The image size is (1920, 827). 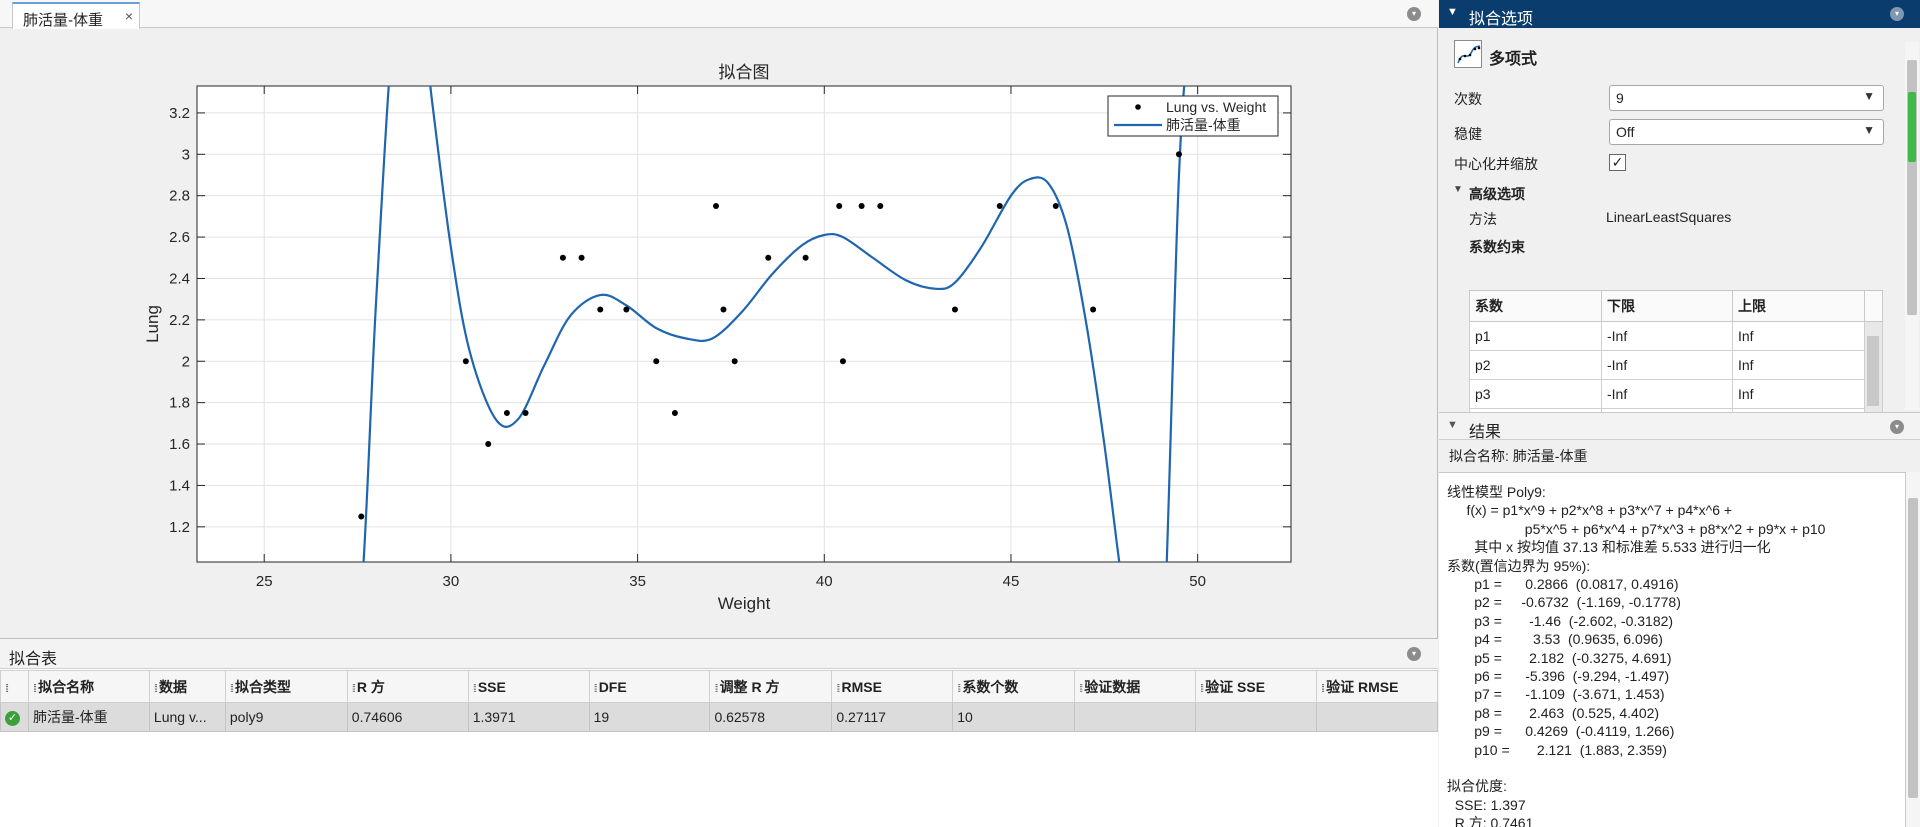 What do you see at coordinates (1746, 98) in the screenshot?
I see `degree-dropdown: 9 ▼` at bounding box center [1746, 98].